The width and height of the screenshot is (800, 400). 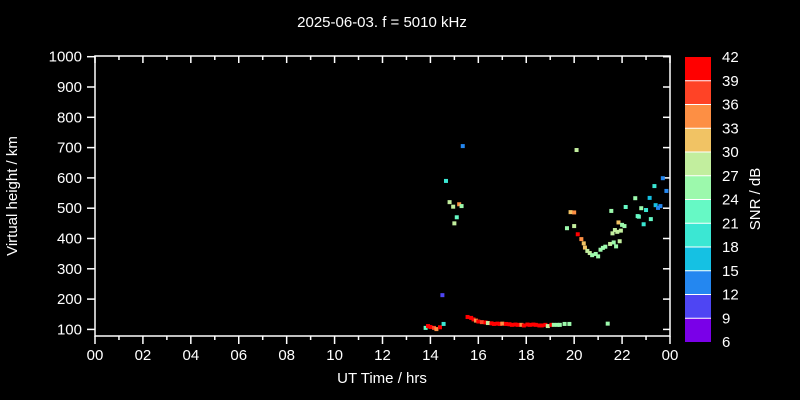 What do you see at coordinates (143, 355) in the screenshot?
I see `x-tick-label: 02` at bounding box center [143, 355].